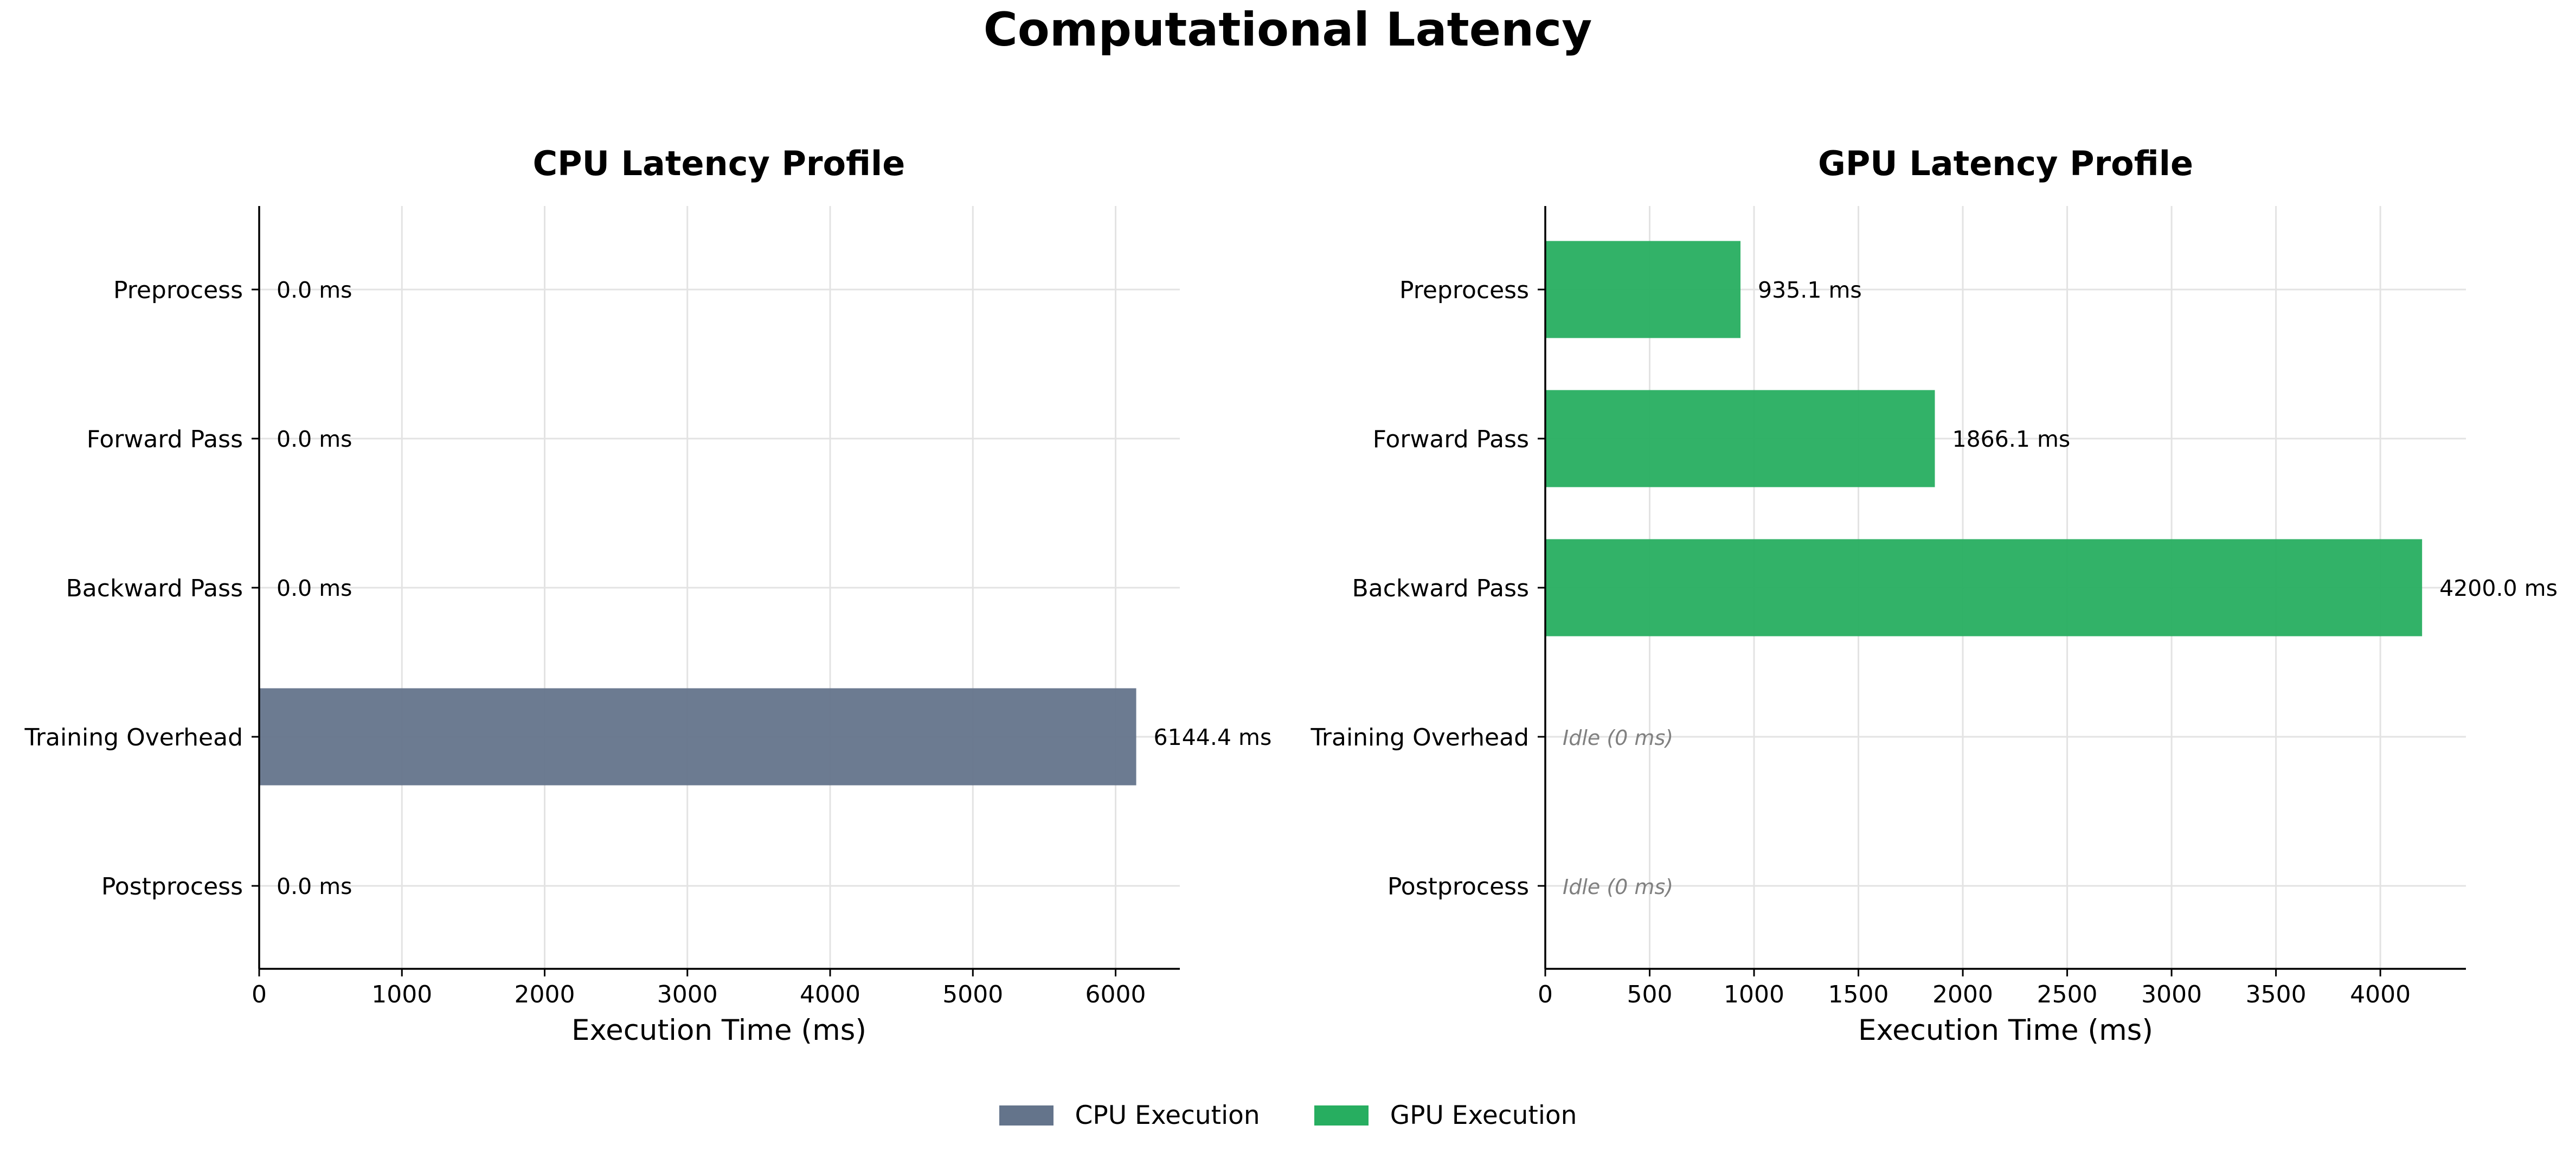  What do you see at coordinates (401, 994) in the screenshot?
I see `cpu-x-tick-label: 1000` at bounding box center [401, 994].